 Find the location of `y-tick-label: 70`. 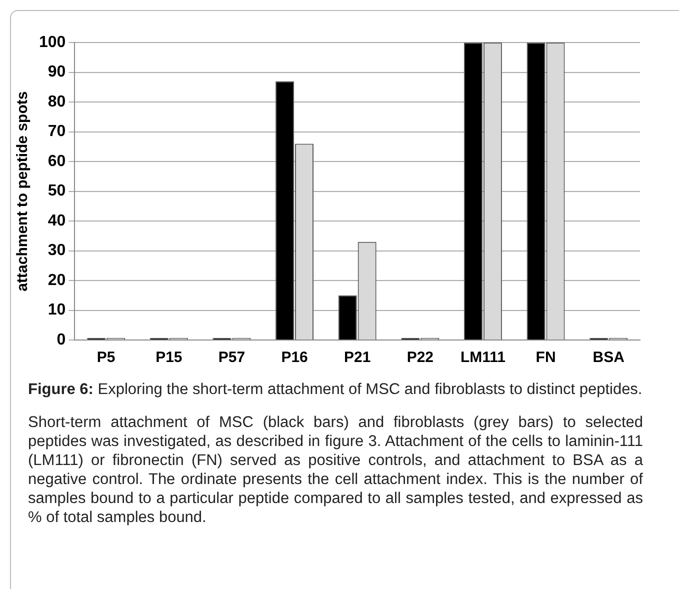

y-tick-label: 70 is located at coordinates (57, 131).